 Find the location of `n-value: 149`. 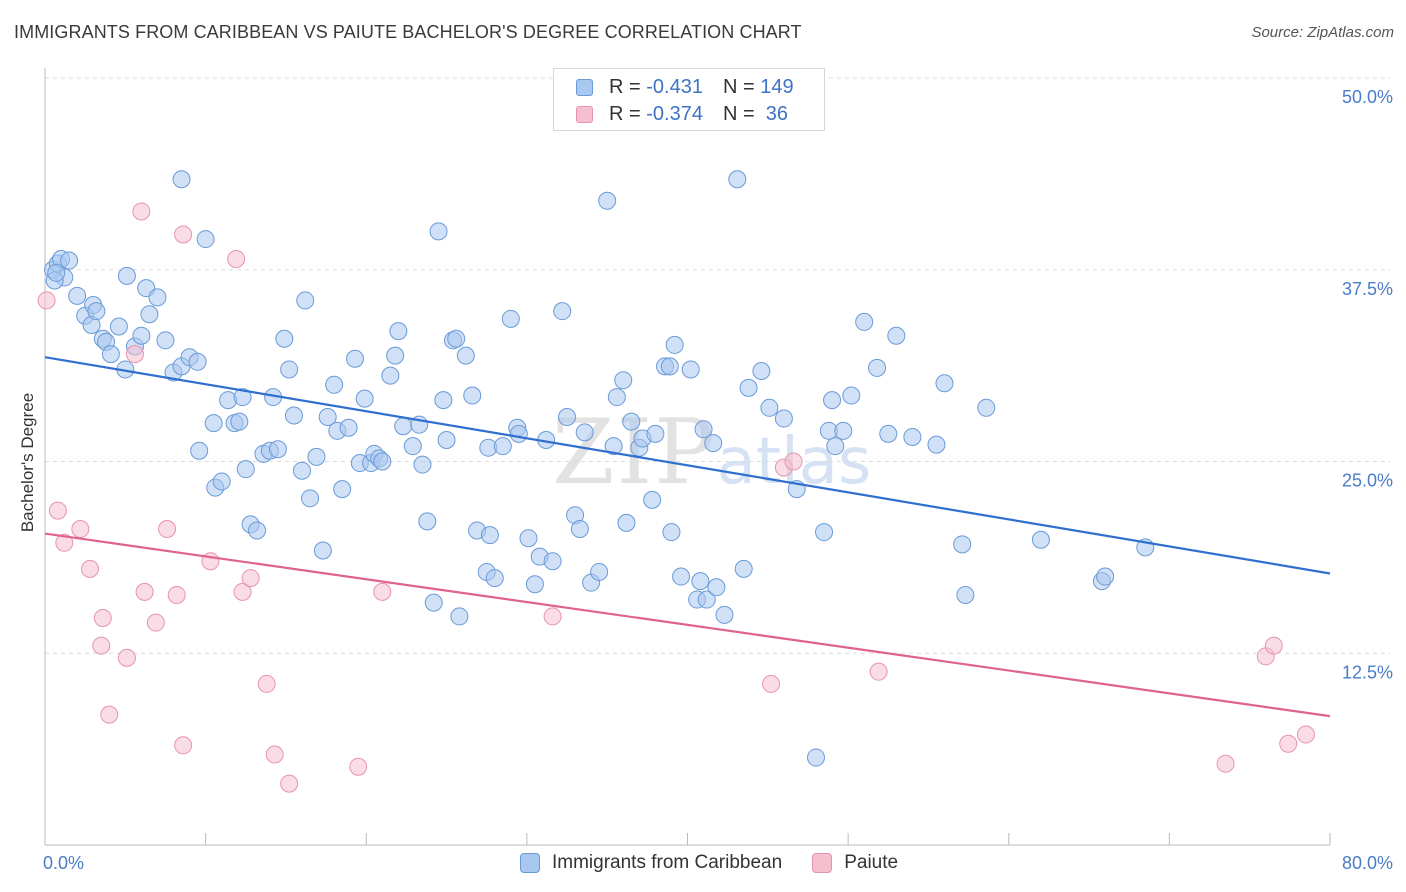

n-value: 149 is located at coordinates (777, 86).